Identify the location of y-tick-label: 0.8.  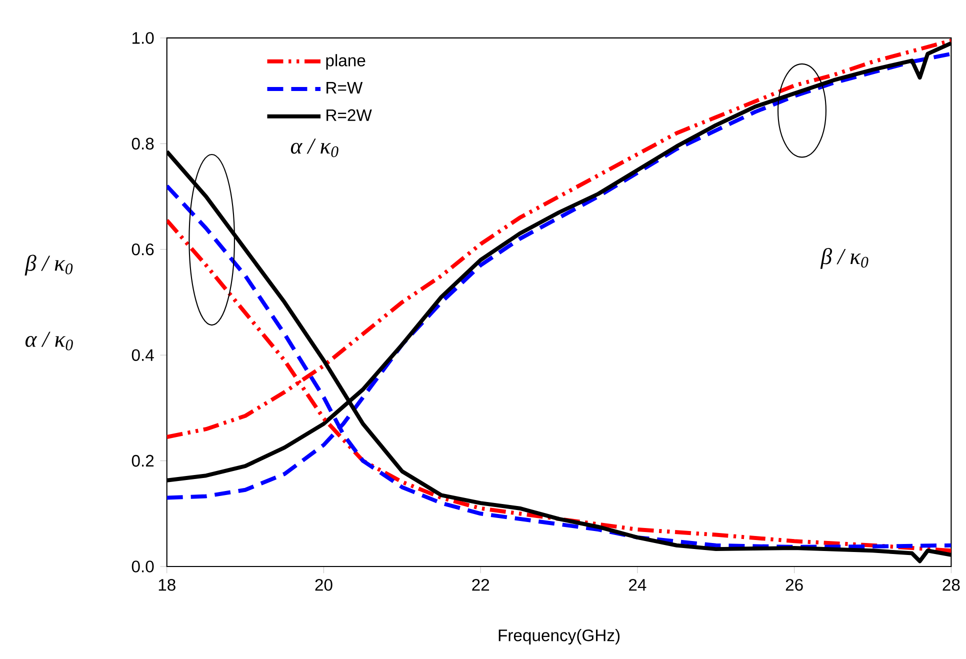
(143, 144).